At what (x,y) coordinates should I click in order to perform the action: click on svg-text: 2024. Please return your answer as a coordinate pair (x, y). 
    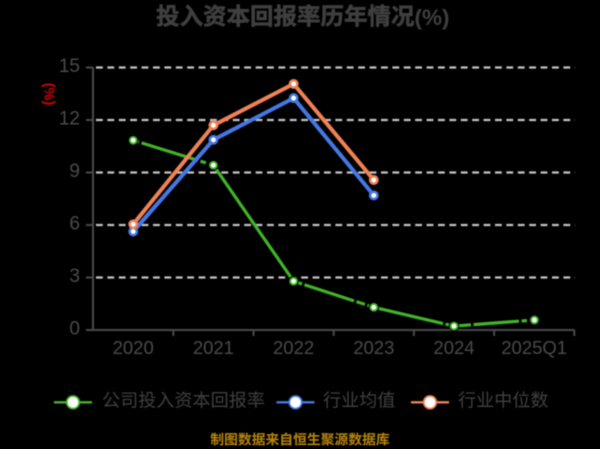
    Looking at the image, I should click on (453, 347).